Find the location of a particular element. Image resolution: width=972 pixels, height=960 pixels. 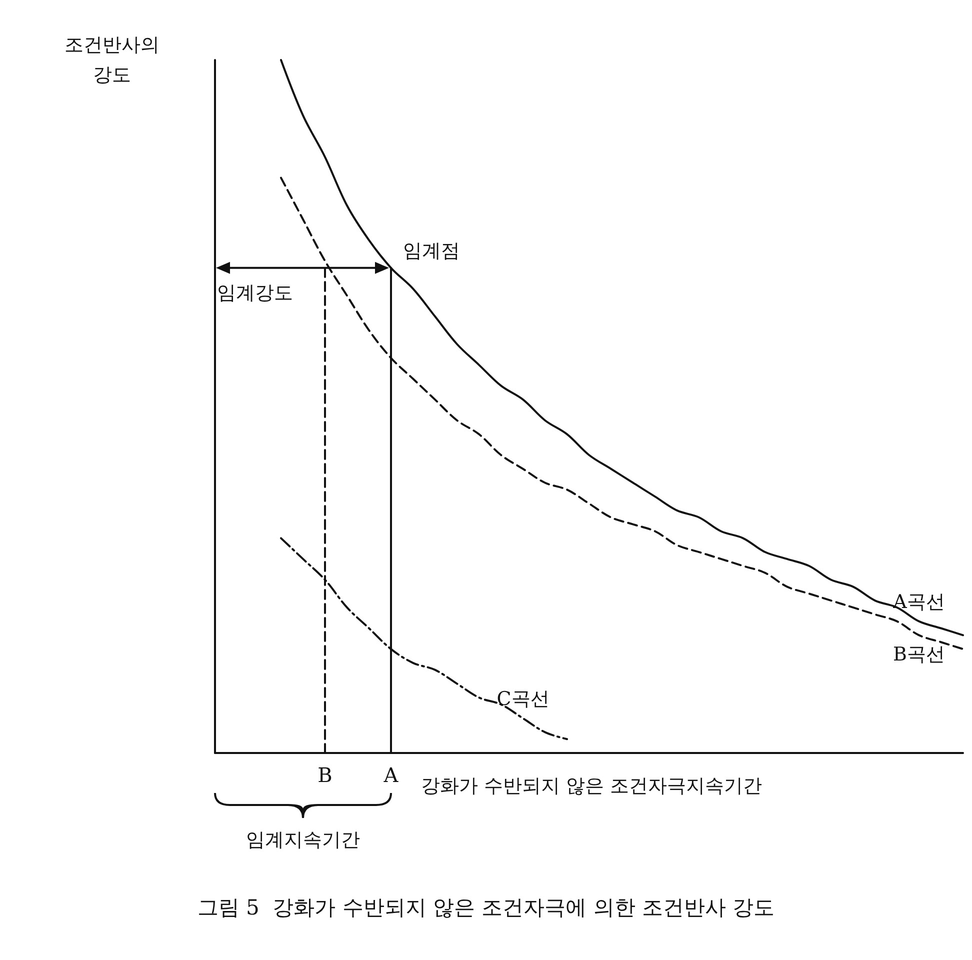

x-tick-label: A is located at coordinates (390, 775).